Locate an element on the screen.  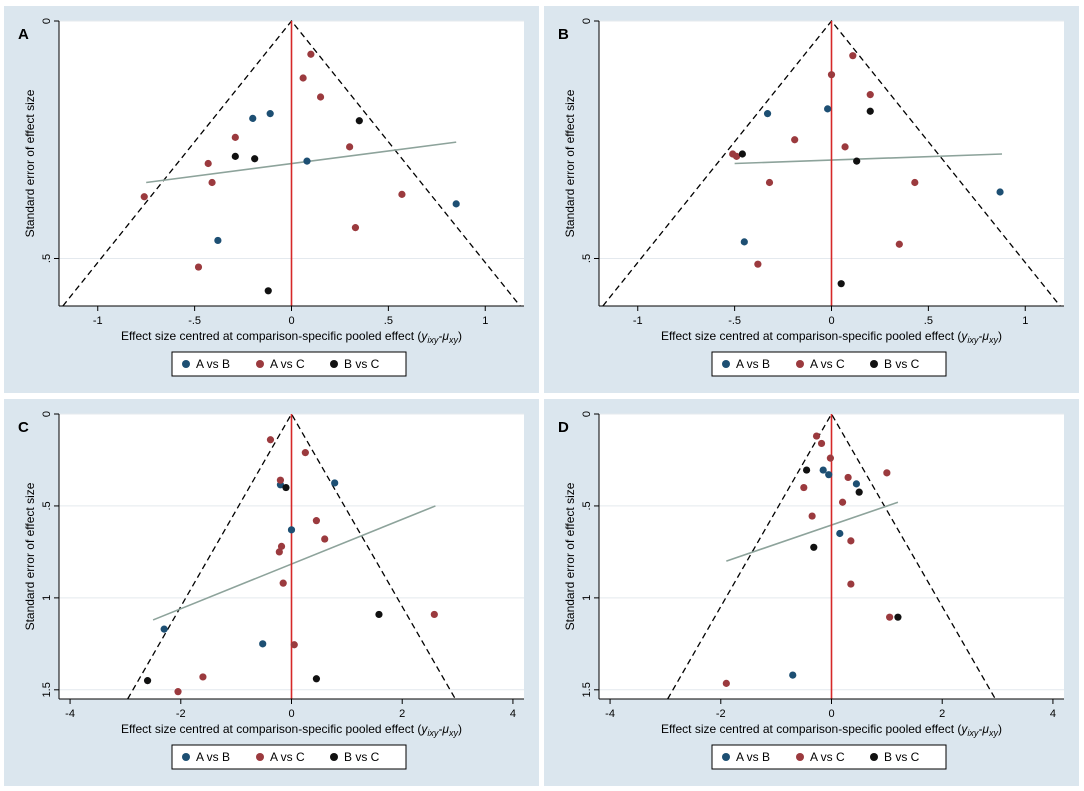
legend-box-c is located at coordinates (289, 757).